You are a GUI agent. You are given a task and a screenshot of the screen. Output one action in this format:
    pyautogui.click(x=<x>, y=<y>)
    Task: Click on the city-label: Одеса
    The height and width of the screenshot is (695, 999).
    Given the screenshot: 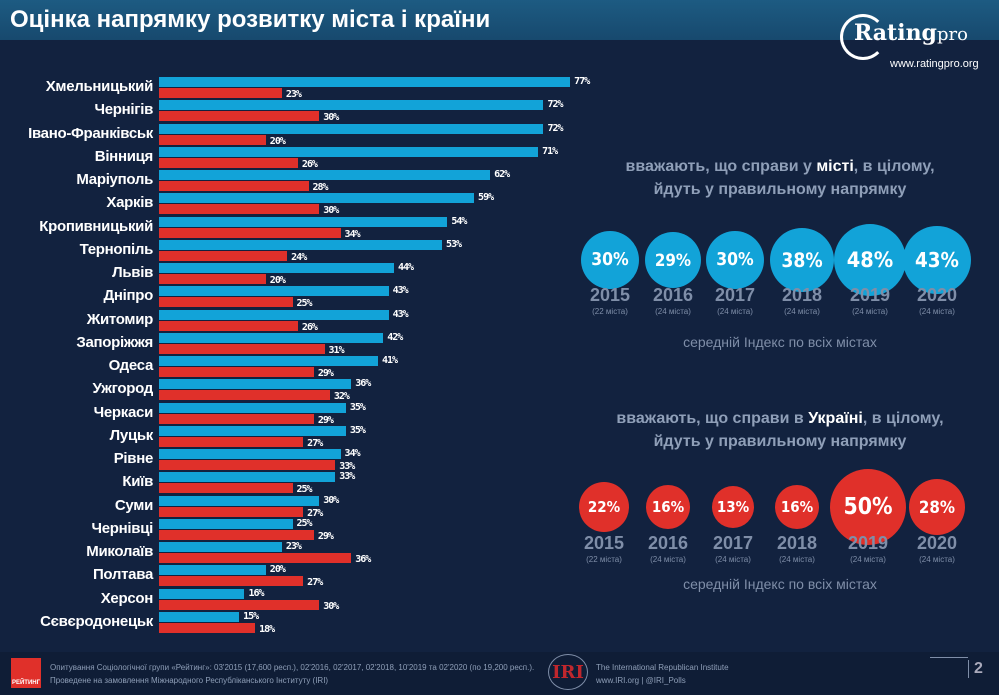 What is the action you would take?
    pyautogui.click(x=131, y=366)
    